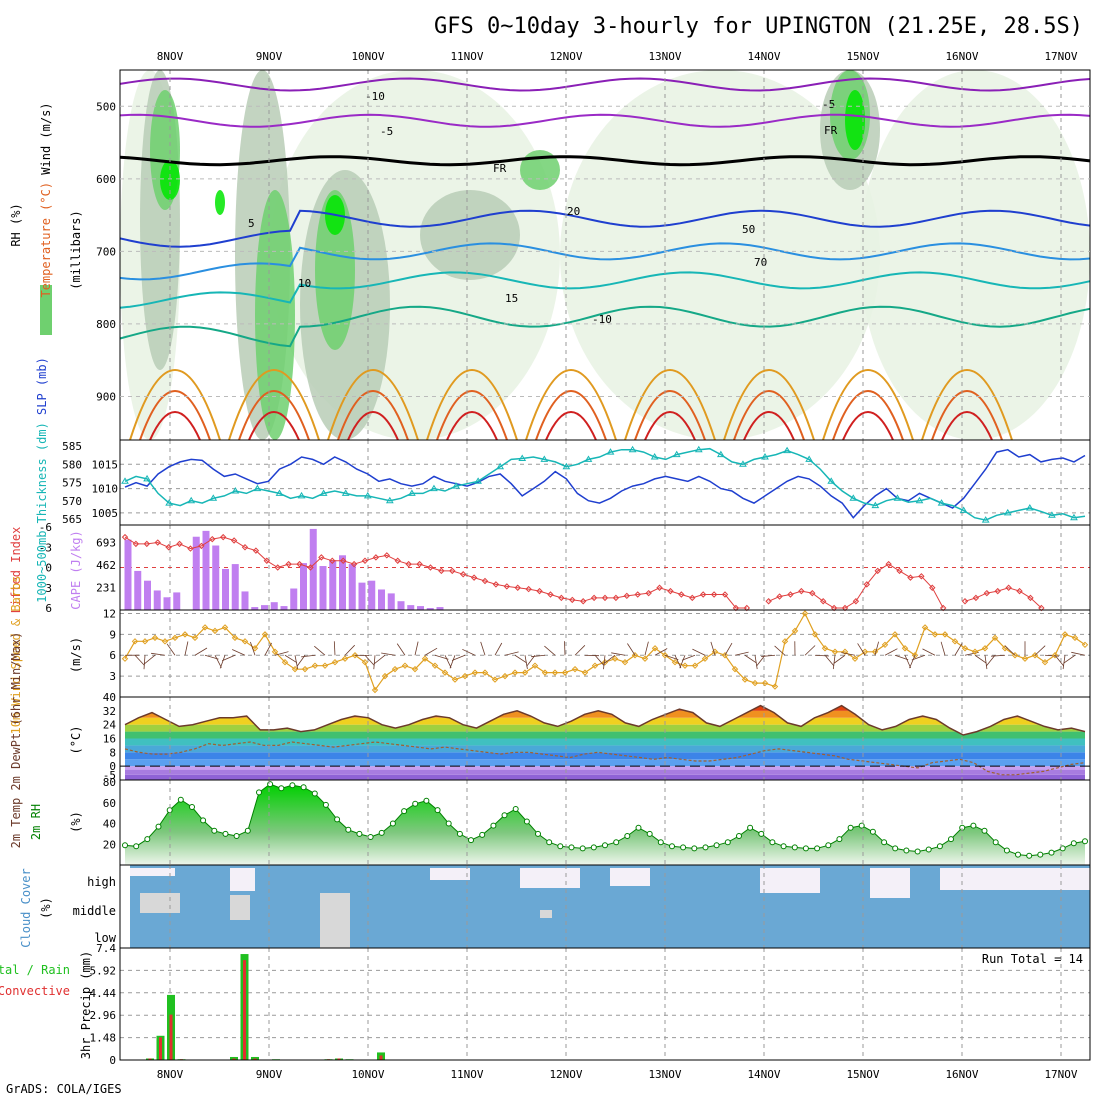 This screenshot has width=1100, height=1104. What do you see at coordinates (42, 509) in the screenshot?
I see `slp-ylabel-part-0: 1000~500mb Thickness (dm)` at bounding box center [42, 509].